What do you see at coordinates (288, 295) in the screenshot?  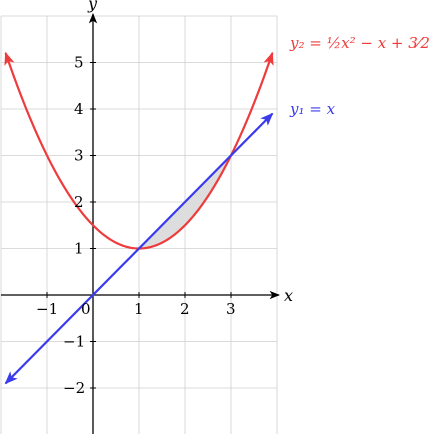 I see `x-axis-label: x` at bounding box center [288, 295].